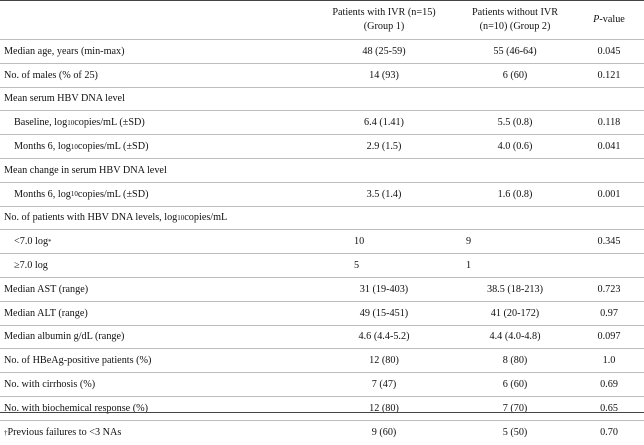  I want to click on group1-value: 31 (19-403), so click(384, 289).